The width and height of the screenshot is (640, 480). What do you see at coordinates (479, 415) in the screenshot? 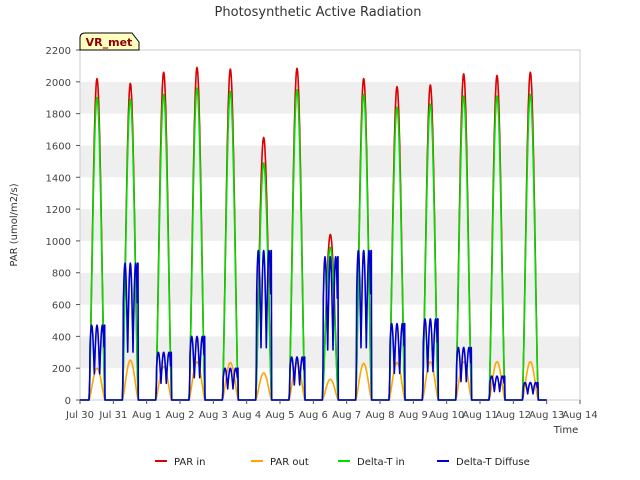
I see `x-tick-label: Aug 11` at bounding box center [479, 415].